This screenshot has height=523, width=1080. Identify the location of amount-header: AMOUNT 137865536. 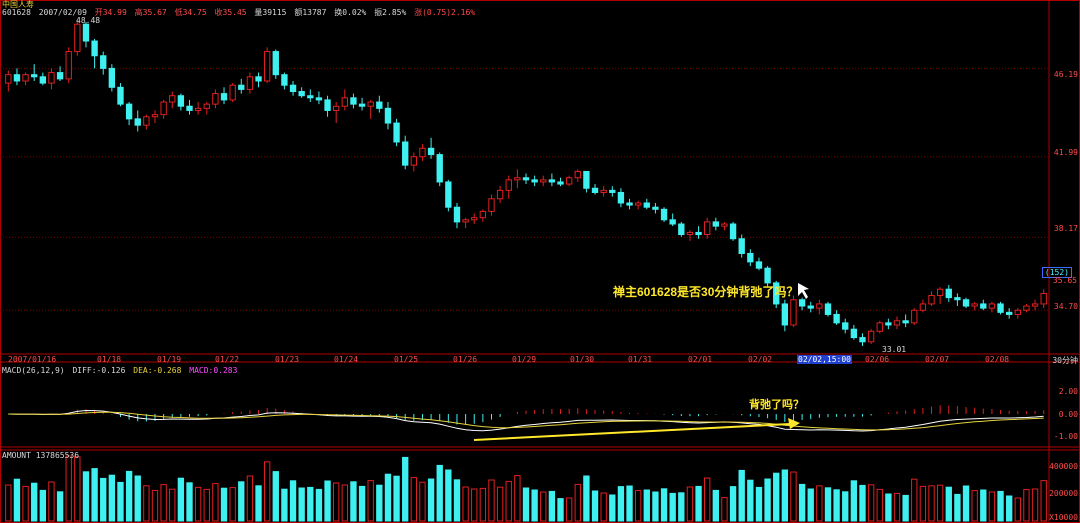
(41, 455).